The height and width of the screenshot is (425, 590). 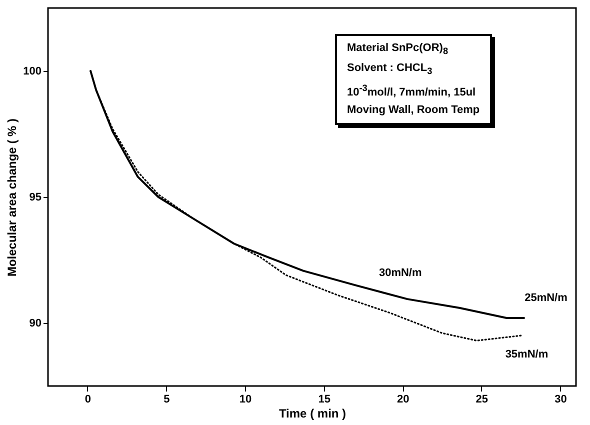 What do you see at coordinates (560, 400) in the screenshot?
I see `x-tick-label: 30` at bounding box center [560, 400].